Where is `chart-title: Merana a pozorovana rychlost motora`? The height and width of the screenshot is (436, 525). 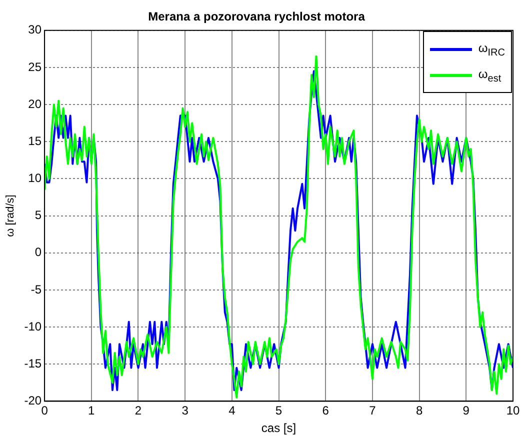 chart-title: Merana a pozorovana rychlost motora is located at coordinates (257, 17).